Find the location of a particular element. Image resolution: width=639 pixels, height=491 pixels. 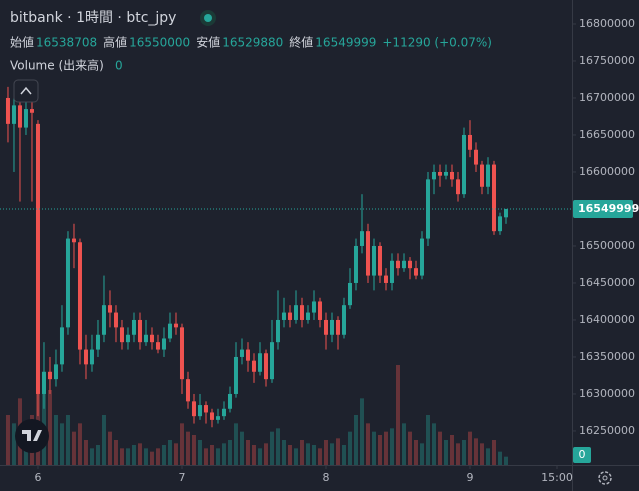

legend-value: 16538708 is located at coordinates (66, 43).